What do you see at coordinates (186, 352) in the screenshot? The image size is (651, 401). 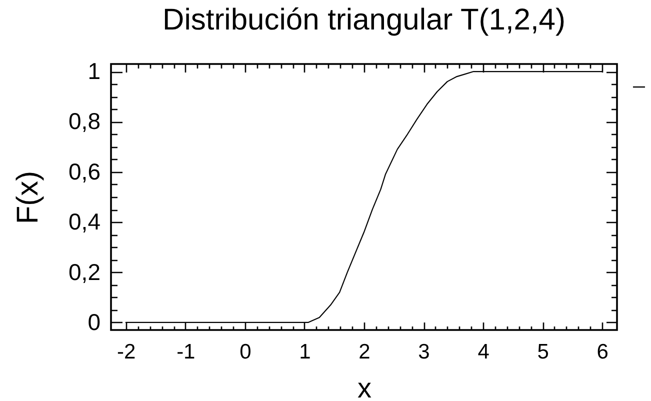 I see `x-tick-label: -1` at bounding box center [186, 352].